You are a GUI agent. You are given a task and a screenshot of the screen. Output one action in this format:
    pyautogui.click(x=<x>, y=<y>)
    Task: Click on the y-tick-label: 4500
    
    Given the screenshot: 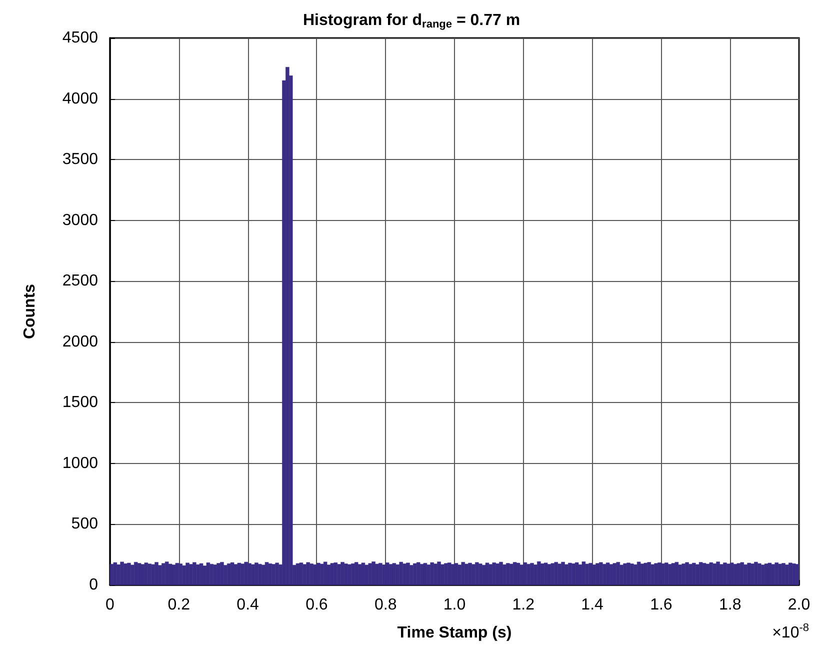 What is the action you would take?
    pyautogui.click(x=80, y=38)
    